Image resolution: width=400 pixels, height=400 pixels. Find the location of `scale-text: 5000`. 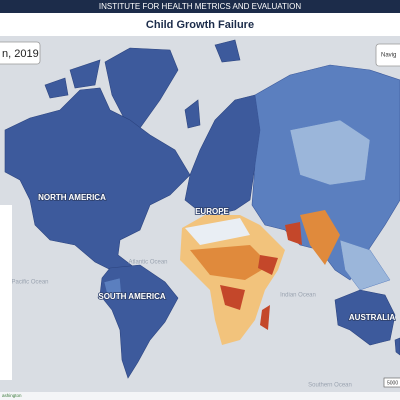

scale-text: 5000 is located at coordinates (392, 383).